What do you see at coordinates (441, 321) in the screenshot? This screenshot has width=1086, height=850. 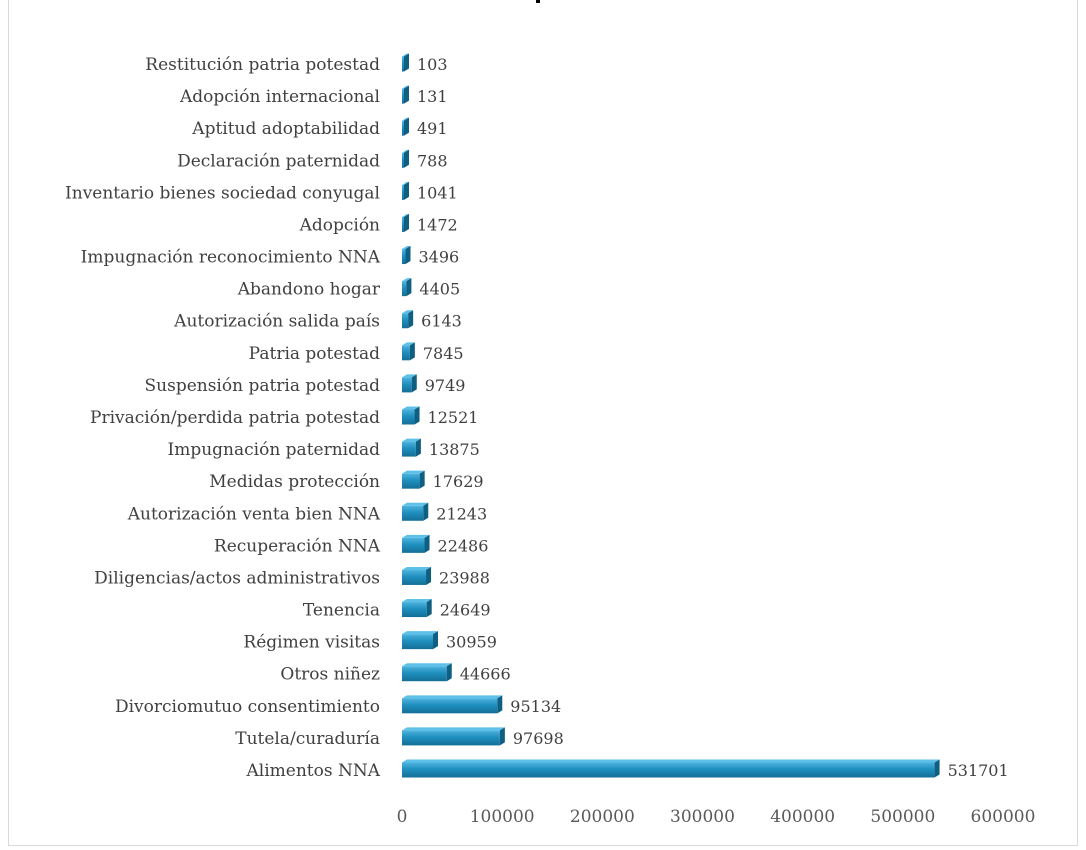 I see `value-label: 6143` at bounding box center [441, 321].